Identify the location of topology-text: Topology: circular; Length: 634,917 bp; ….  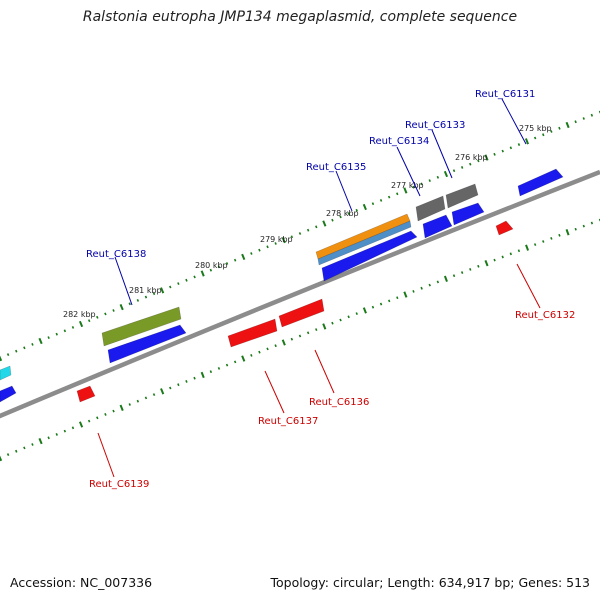
(430, 582).